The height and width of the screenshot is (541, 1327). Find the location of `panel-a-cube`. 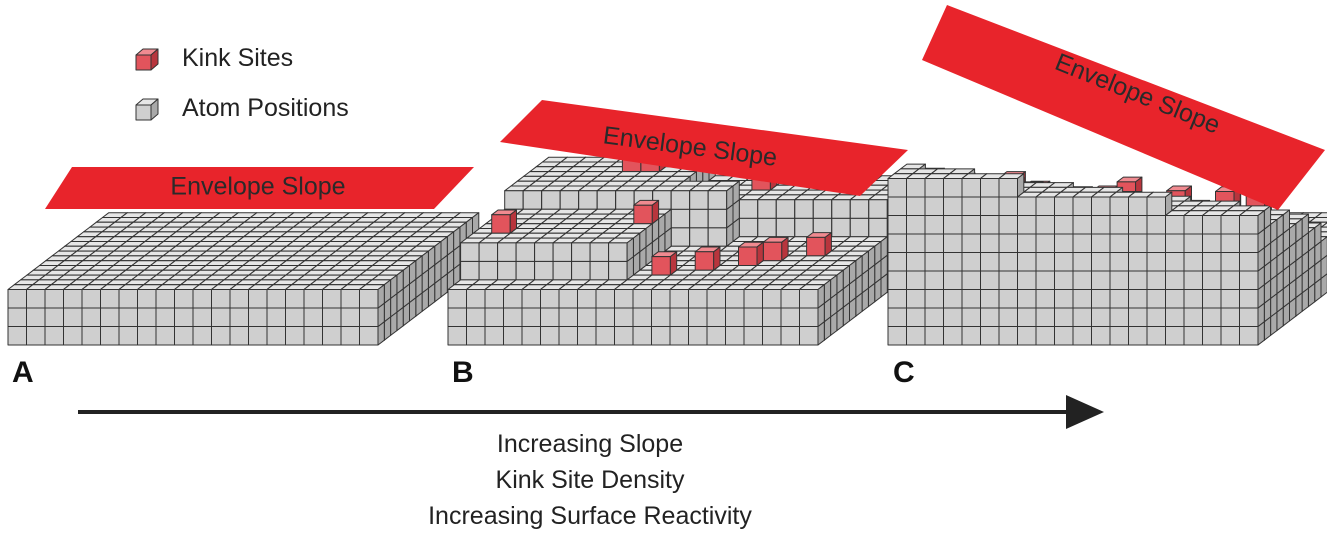

panel-a-cube is located at coordinates (372, 296).